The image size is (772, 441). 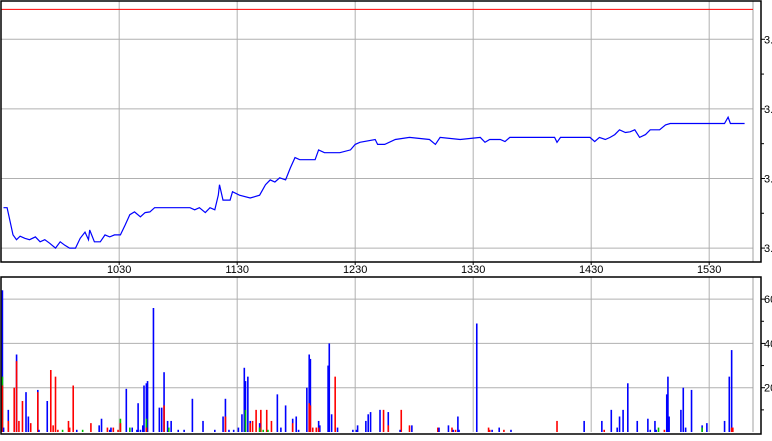 What do you see at coordinates (709, 270) in the screenshot?
I see `x-tick-label: 1530` at bounding box center [709, 270].